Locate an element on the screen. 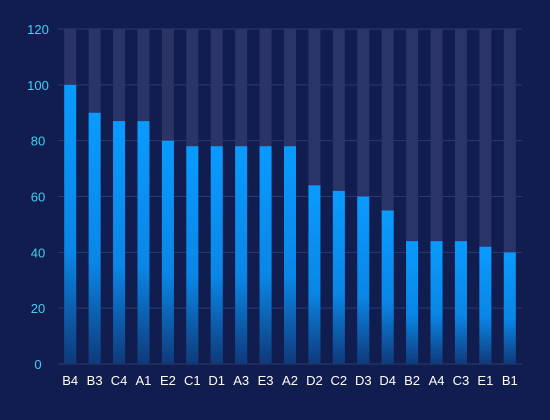  y-tick-label: 20 is located at coordinates (38, 308).